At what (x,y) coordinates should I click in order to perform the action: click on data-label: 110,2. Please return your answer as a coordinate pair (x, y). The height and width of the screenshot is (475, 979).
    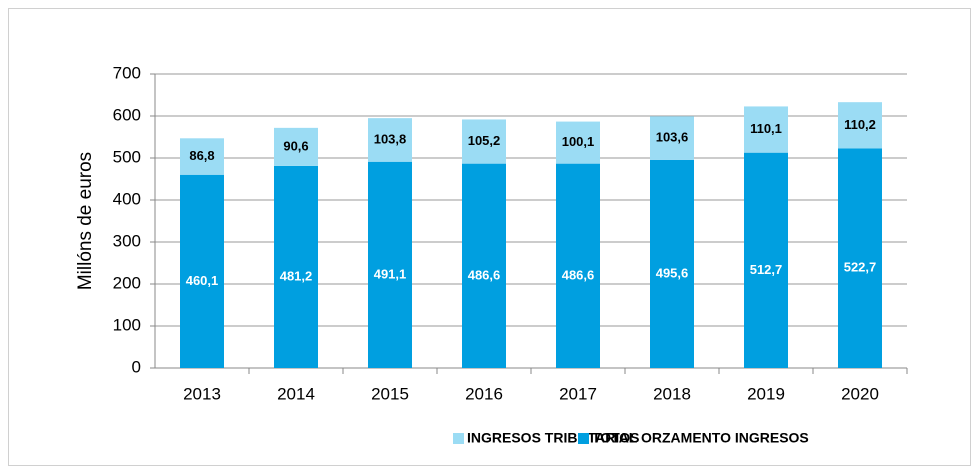
    Looking at the image, I should click on (860, 124).